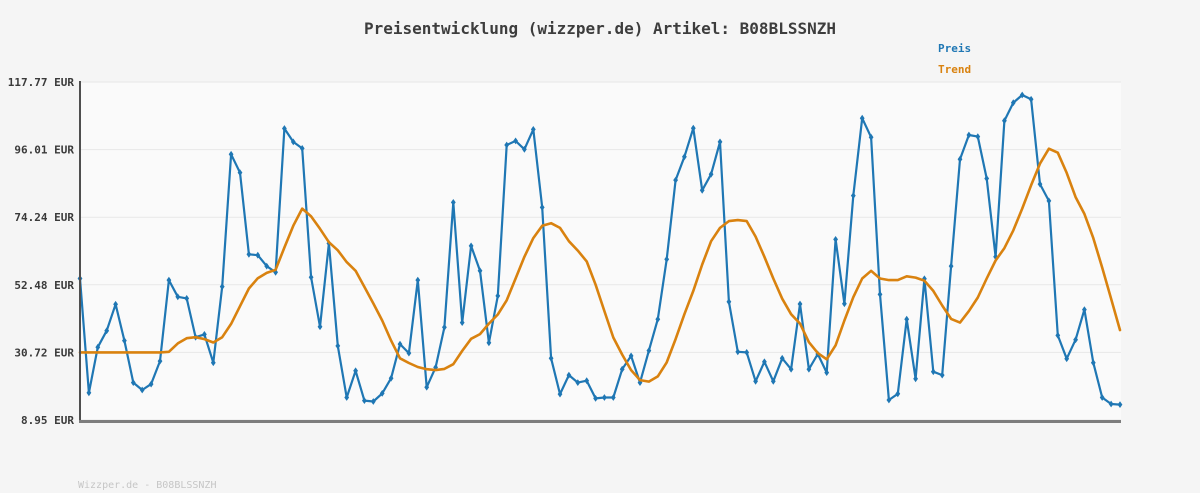  What do you see at coordinates (44, 150) in the screenshot?
I see `y-tick-label: 96.01 EUR` at bounding box center [44, 150].